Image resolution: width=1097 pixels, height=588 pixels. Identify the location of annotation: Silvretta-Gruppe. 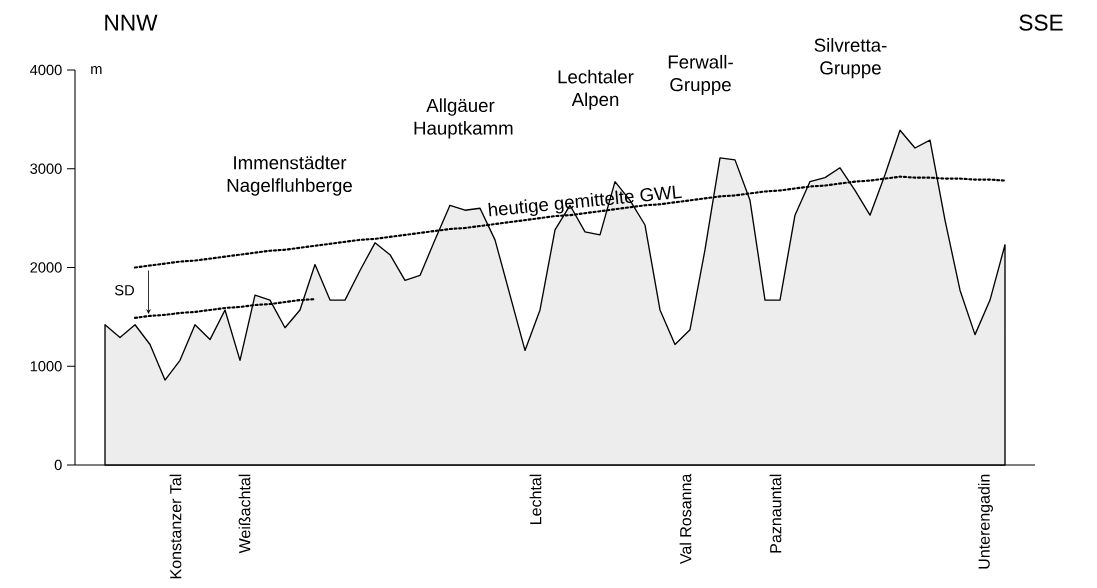
(850, 58).